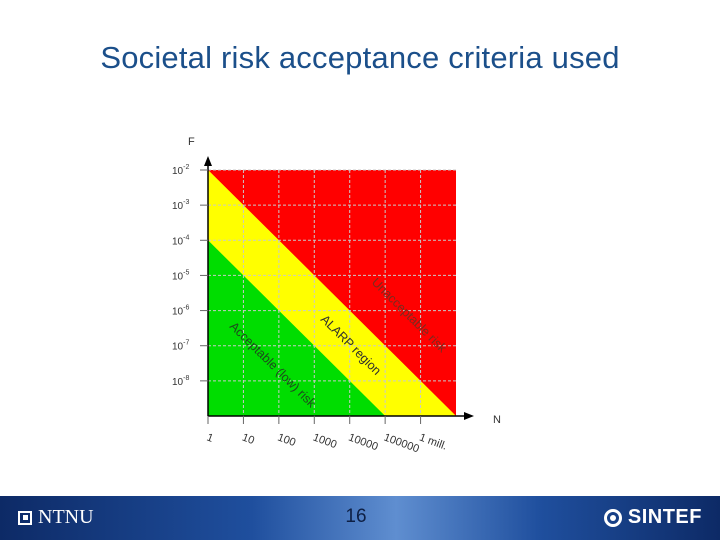 This screenshot has width=720, height=540. Describe the element at coordinates (248, 439) in the screenshot. I see `x-tick-label: 10` at that location.